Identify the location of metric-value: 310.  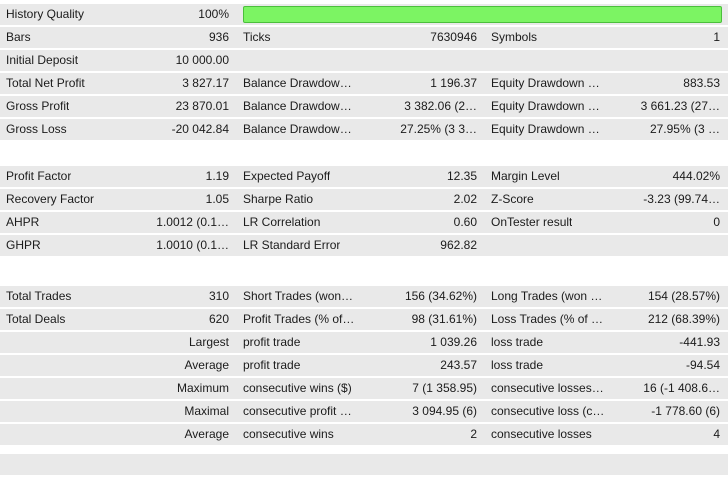
(218, 296).